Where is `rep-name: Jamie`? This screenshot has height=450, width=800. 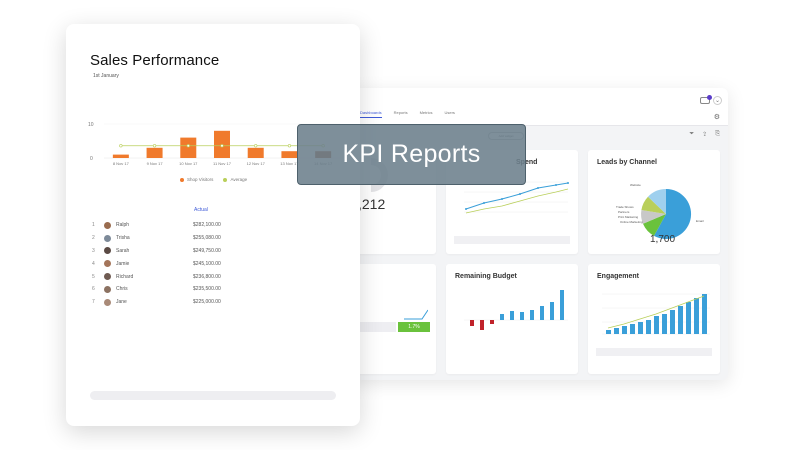
rep-name: Jamie is located at coordinates (123, 263).